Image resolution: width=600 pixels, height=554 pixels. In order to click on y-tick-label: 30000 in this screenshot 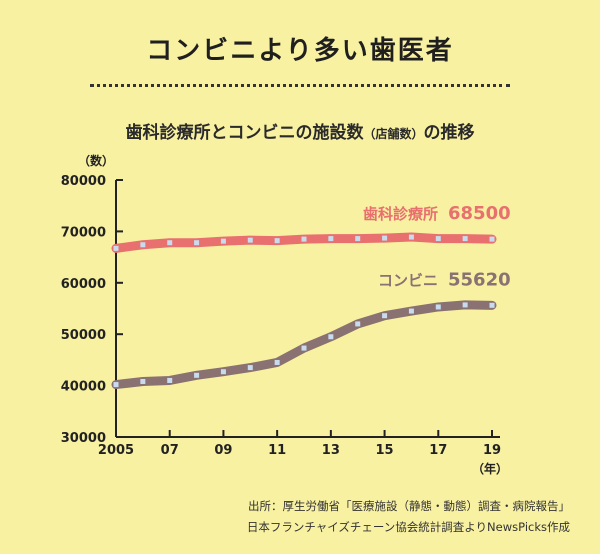, I will do `click(83, 438)`.